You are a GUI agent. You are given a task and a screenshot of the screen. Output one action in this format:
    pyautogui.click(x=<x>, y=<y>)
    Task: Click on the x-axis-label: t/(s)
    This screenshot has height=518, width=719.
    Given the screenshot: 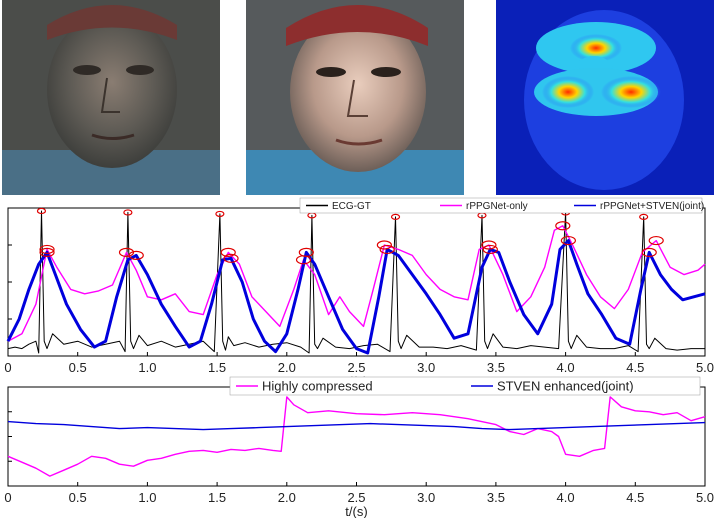 What is the action you would take?
    pyautogui.click(x=356, y=511)
    